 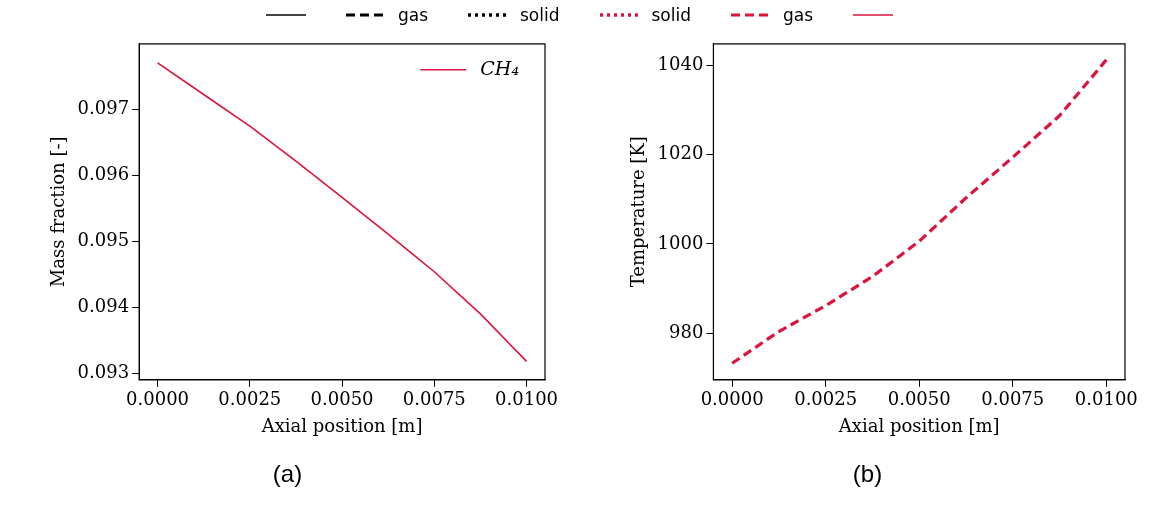 I want to click on y-tick-label: 980, so click(x=686, y=331).